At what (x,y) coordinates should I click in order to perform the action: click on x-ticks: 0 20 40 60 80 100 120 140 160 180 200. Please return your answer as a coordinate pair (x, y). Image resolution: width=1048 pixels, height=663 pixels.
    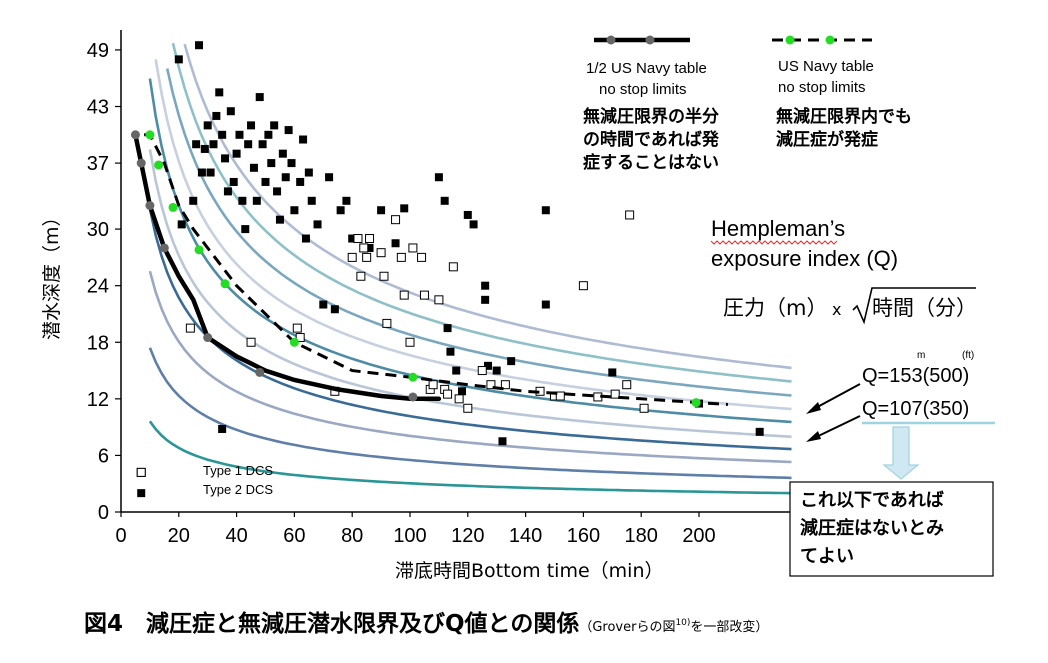
    Looking at the image, I should click on (415, 529).